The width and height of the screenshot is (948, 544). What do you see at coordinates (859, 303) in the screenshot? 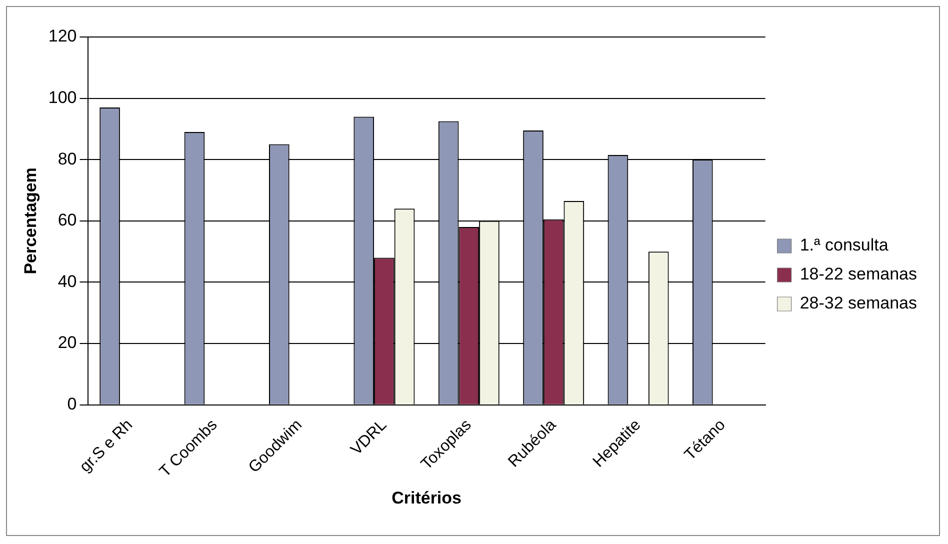
I see `legend-label: 28-32 semanas` at bounding box center [859, 303].